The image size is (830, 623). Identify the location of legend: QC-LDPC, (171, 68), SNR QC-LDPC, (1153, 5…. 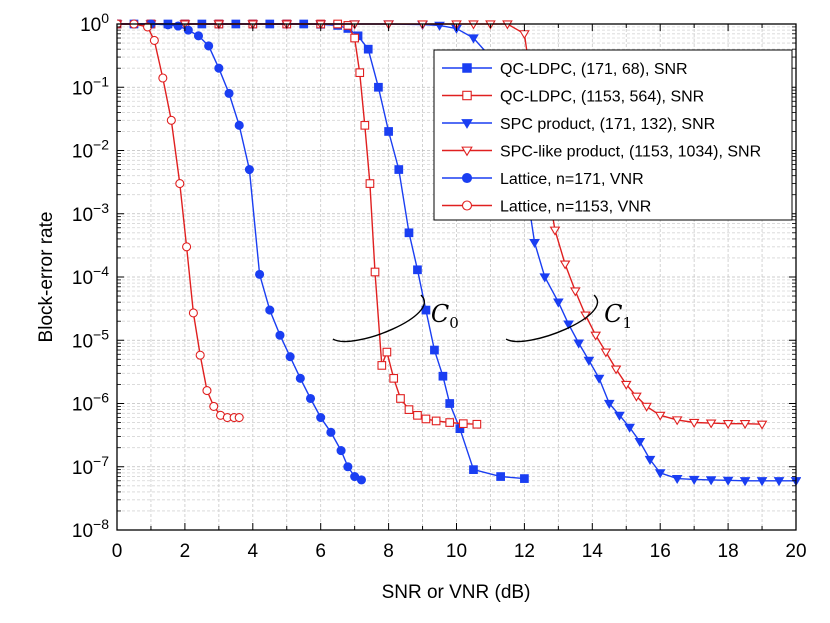
(613, 135).